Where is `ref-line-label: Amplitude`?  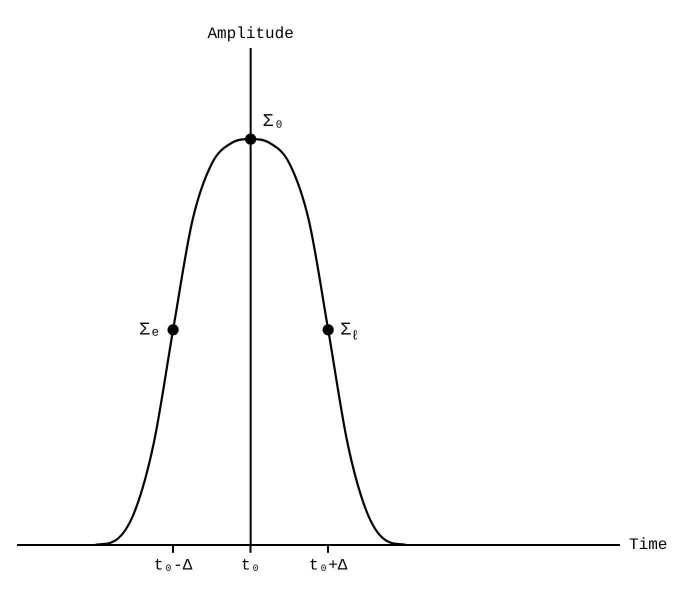 ref-line-label: Amplitude is located at coordinates (250, 34).